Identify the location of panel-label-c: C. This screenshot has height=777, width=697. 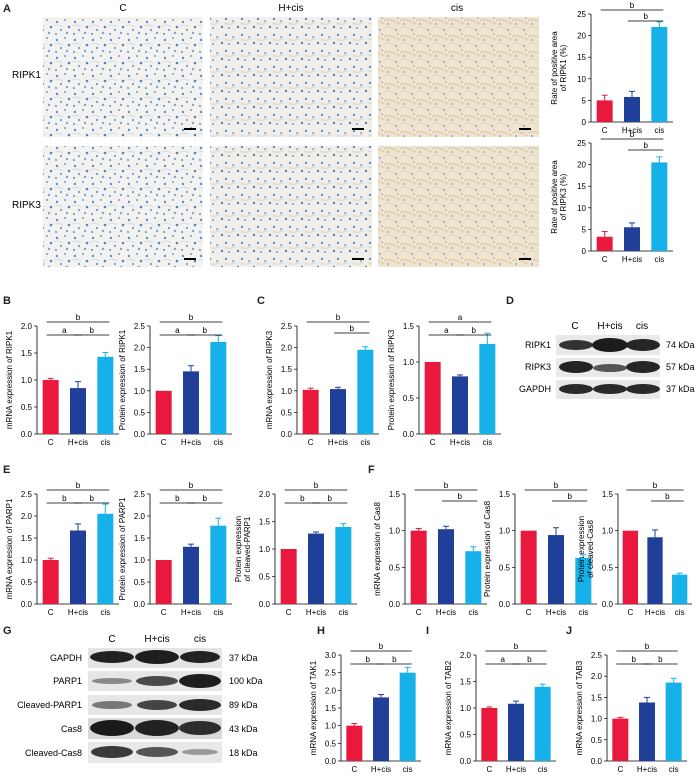
(261, 301).